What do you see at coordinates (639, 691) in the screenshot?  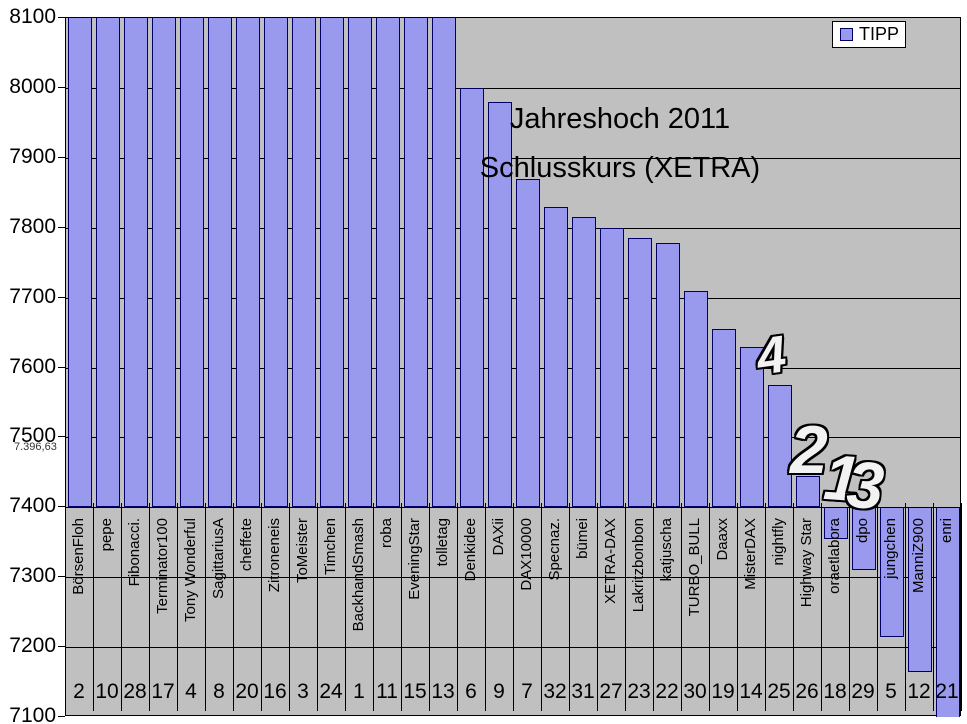 I see `tip-number-Lakritzbonbon: 23` at bounding box center [639, 691].